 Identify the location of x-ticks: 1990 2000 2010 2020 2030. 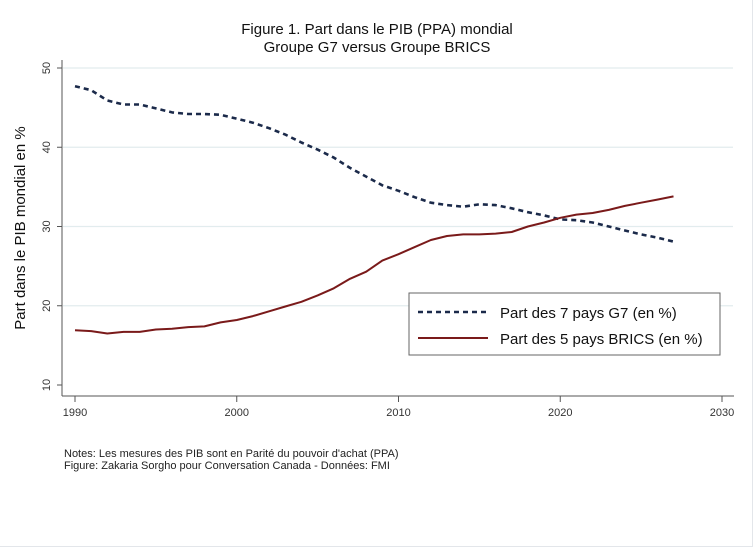
(398, 407).